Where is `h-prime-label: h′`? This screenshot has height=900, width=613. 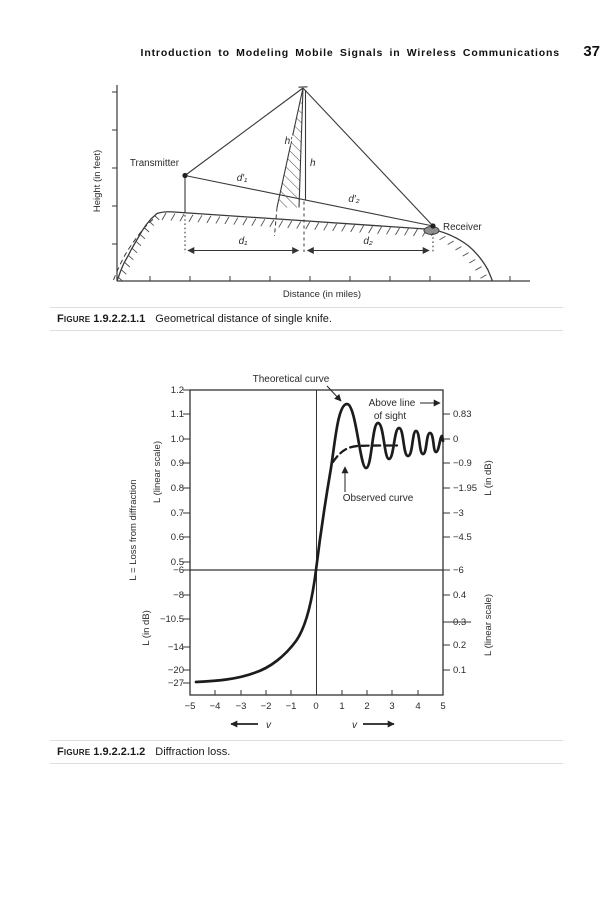
h-prime-label: h′ is located at coordinates (289, 141).